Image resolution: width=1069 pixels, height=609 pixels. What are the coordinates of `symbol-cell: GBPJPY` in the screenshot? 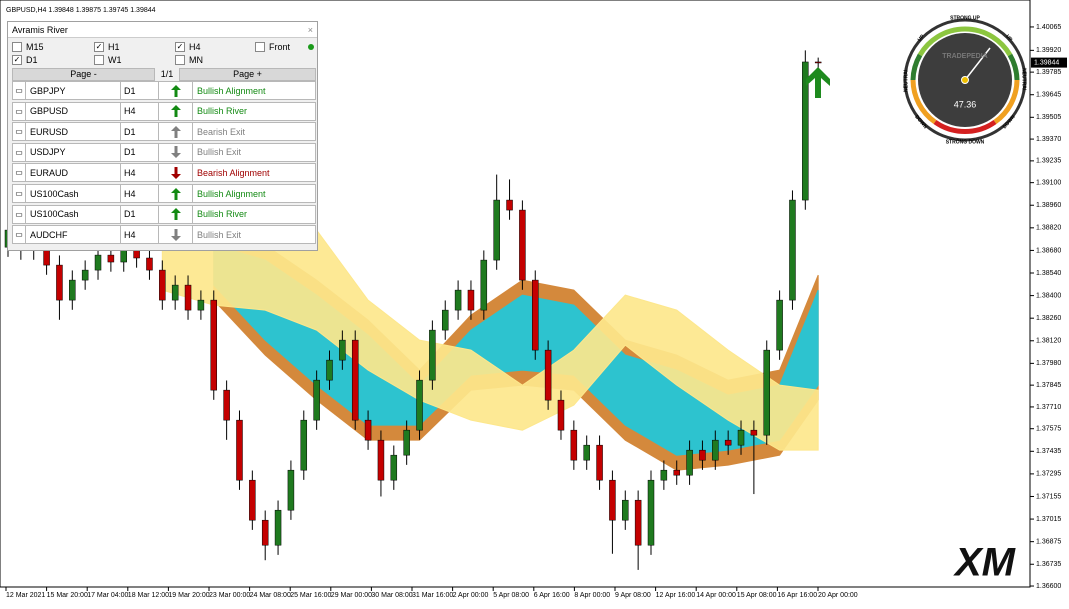 It's located at (73, 90).